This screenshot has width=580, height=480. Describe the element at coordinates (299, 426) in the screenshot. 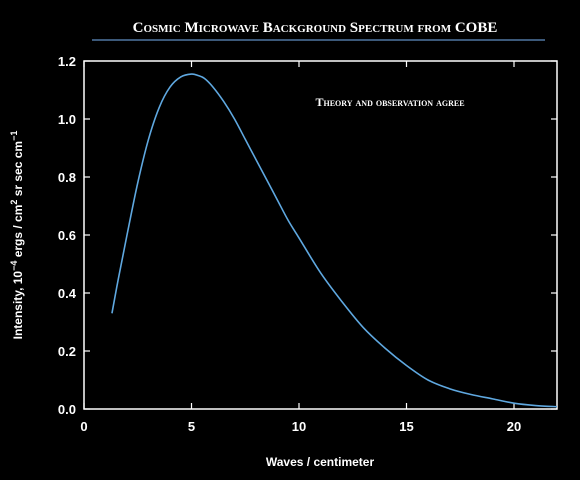

I see `x-tick-label: 10` at that location.